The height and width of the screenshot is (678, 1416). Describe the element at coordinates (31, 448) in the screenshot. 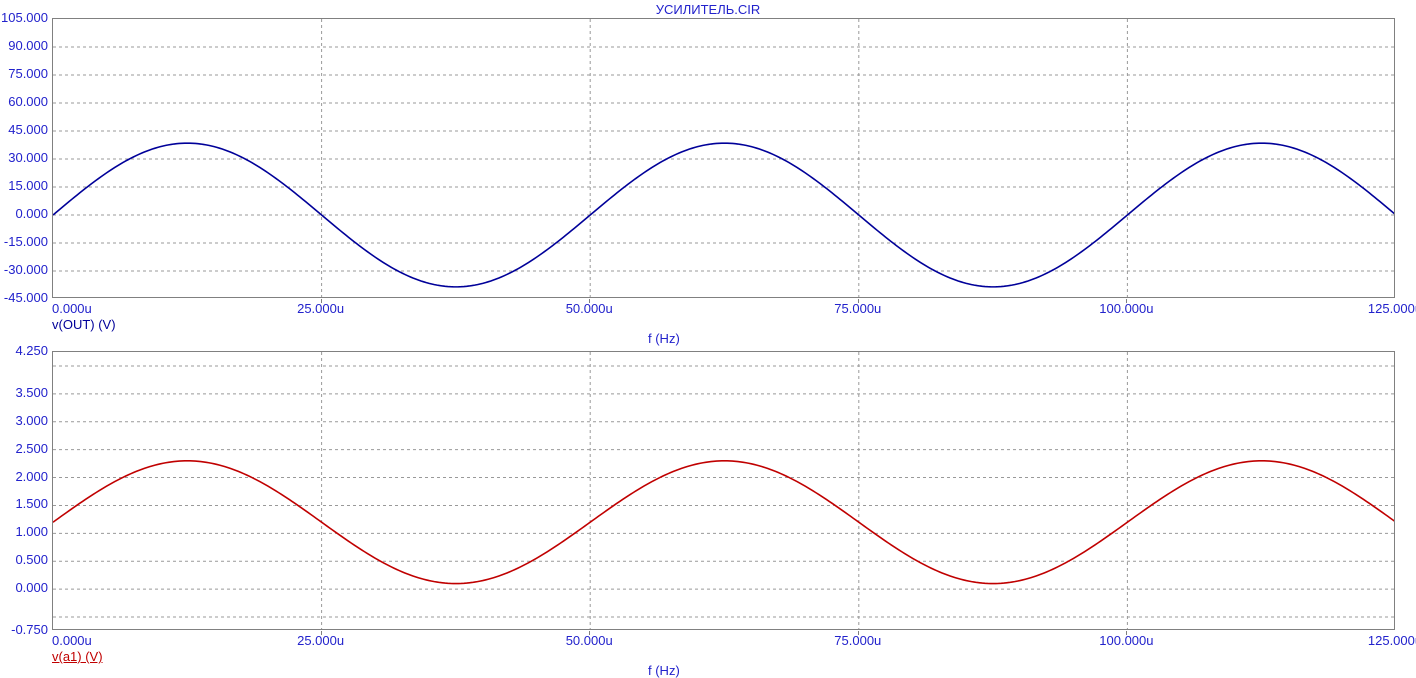

I see `y-tick-label: 2.500` at that location.